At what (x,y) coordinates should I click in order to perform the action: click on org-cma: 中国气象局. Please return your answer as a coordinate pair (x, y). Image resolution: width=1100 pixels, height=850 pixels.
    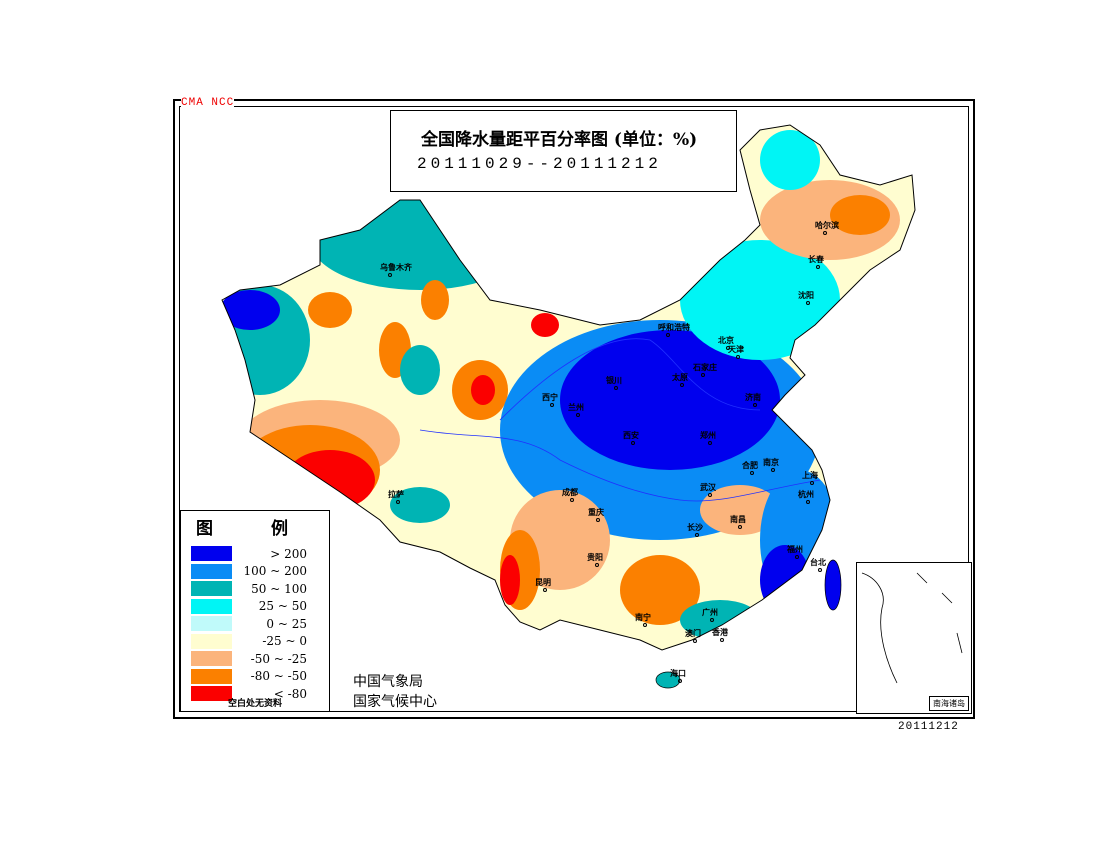
    Looking at the image, I should click on (388, 682).